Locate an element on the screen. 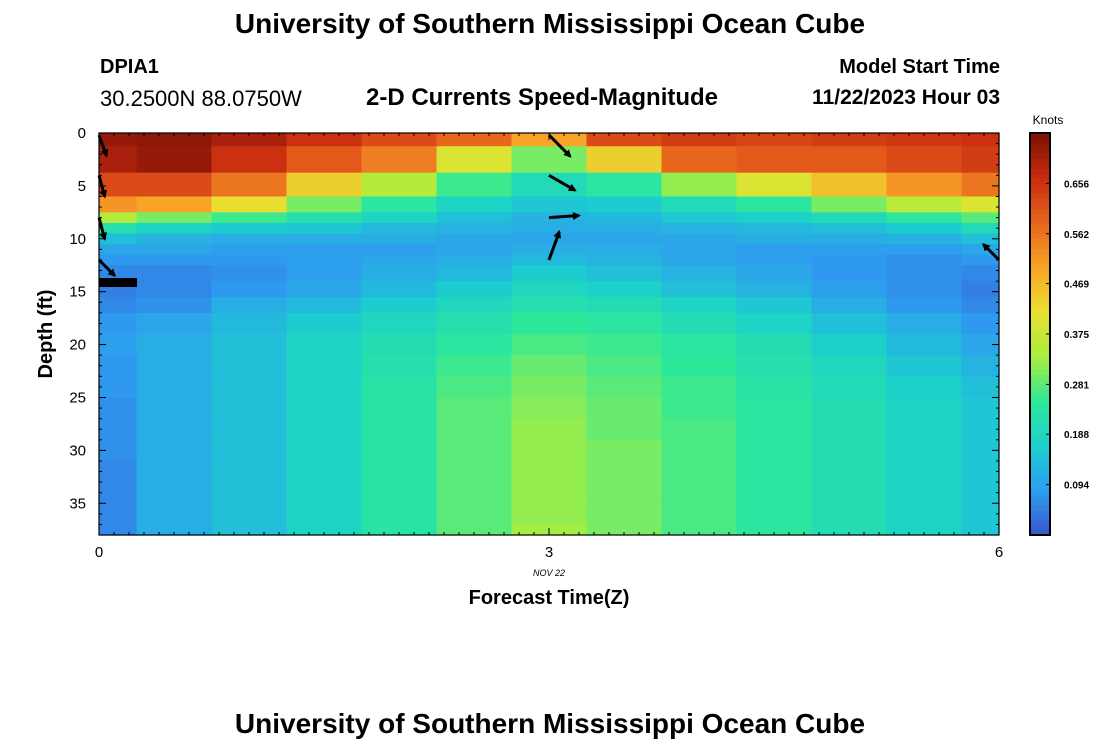 This screenshot has height=750, width=1100. station-coordinates: 30.2500N 88.0750W is located at coordinates (201, 98).